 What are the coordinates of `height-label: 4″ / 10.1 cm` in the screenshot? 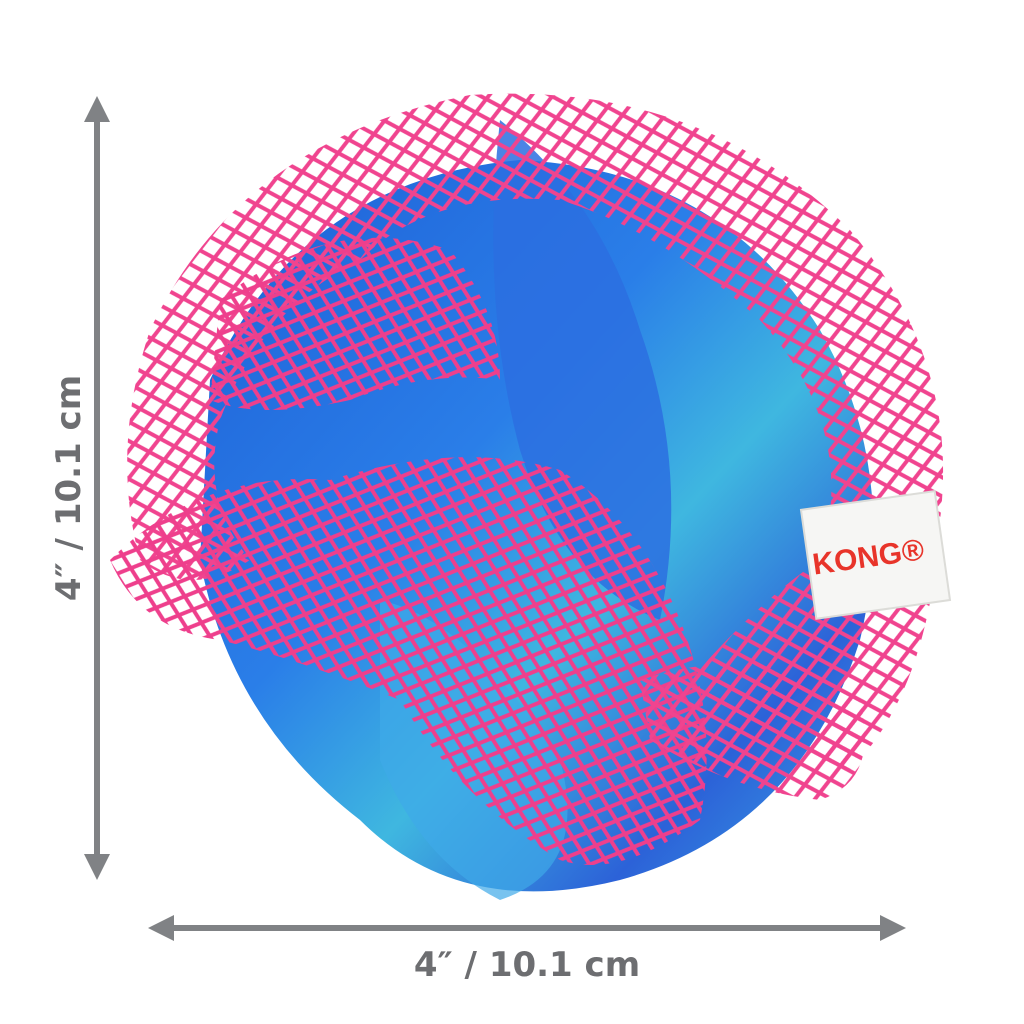 It's located at (69, 488).